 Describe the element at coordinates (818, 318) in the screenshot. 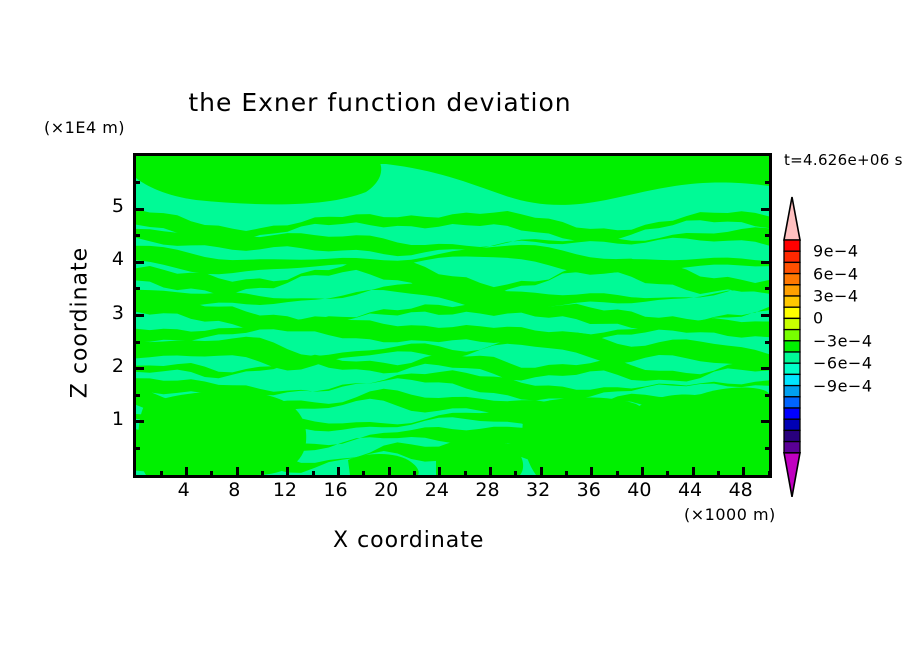

I see `colorbar-tick-label: 0` at that location.